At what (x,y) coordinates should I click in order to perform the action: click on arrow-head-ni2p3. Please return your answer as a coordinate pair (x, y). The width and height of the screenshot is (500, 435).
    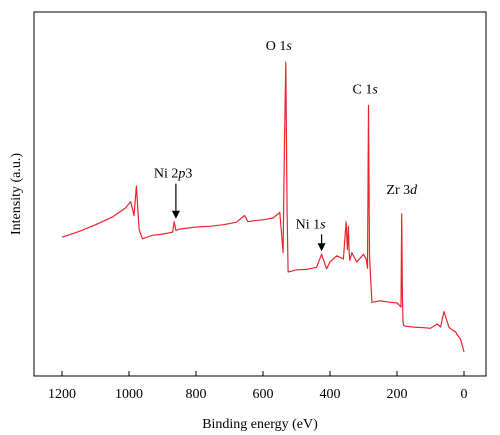
    Looking at the image, I should click on (175, 214).